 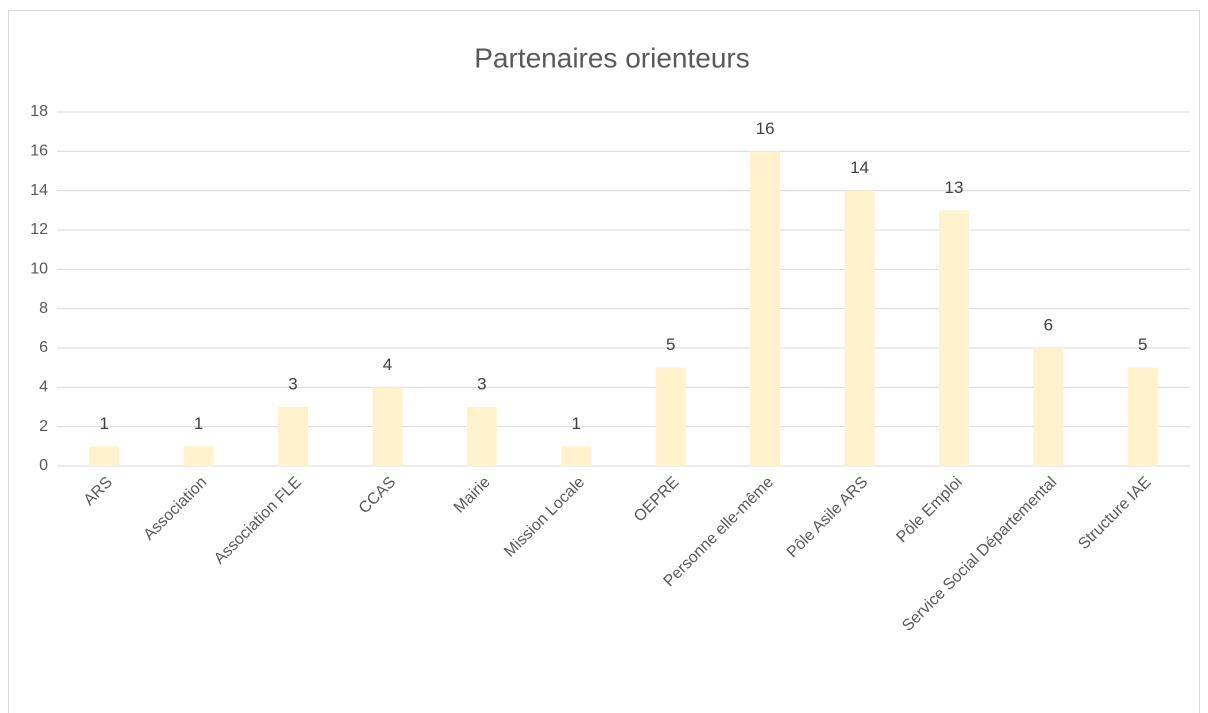 I want to click on y-tick-label: 0, so click(x=43, y=465).